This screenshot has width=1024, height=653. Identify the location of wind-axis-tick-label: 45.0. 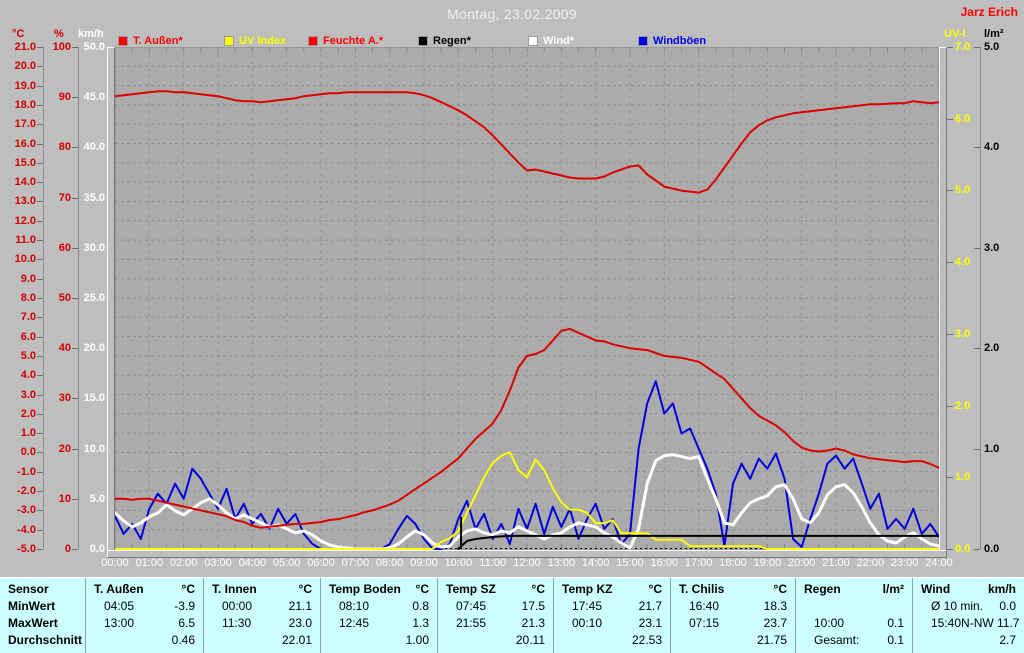
(94, 97).